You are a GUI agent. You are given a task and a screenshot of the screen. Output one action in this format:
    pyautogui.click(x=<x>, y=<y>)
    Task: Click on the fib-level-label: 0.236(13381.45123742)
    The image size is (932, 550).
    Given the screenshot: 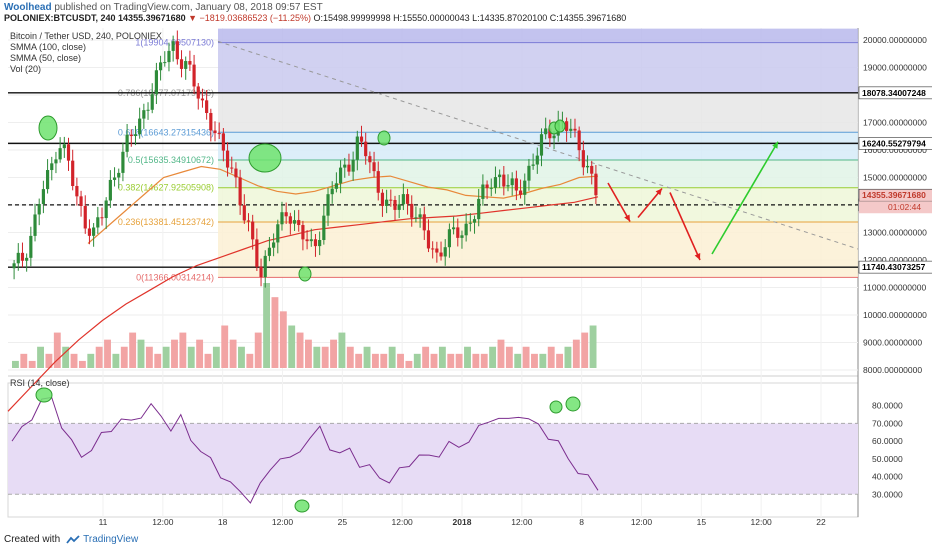 What is the action you would take?
    pyautogui.click(x=166, y=222)
    